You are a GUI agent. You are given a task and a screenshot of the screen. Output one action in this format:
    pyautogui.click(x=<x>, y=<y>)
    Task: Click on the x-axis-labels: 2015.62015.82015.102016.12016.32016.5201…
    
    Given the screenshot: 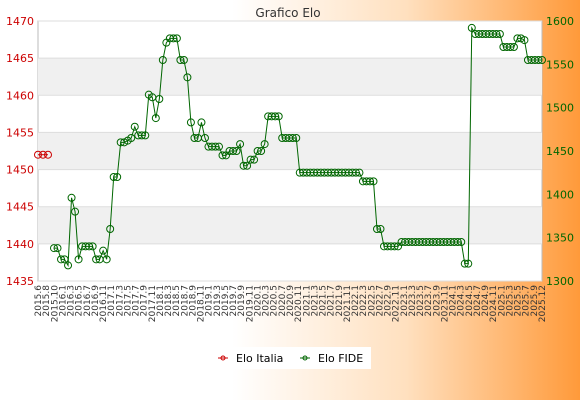 What is the action you would take?
    pyautogui.click(x=291, y=303)
    